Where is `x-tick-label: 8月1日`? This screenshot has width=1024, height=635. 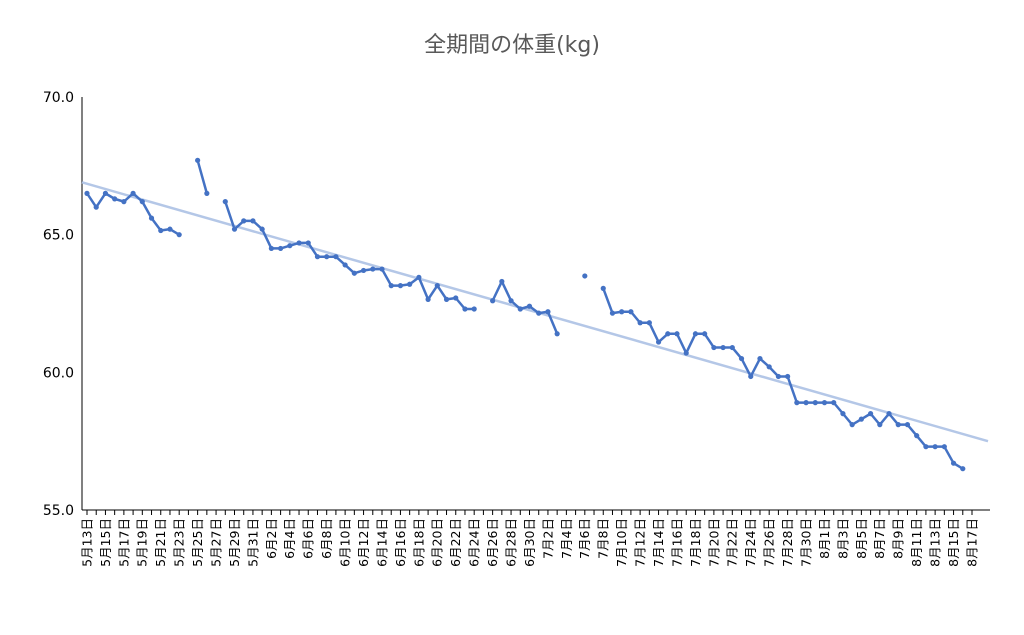
x-tick-label: 8月1日 is located at coordinates (824, 538).